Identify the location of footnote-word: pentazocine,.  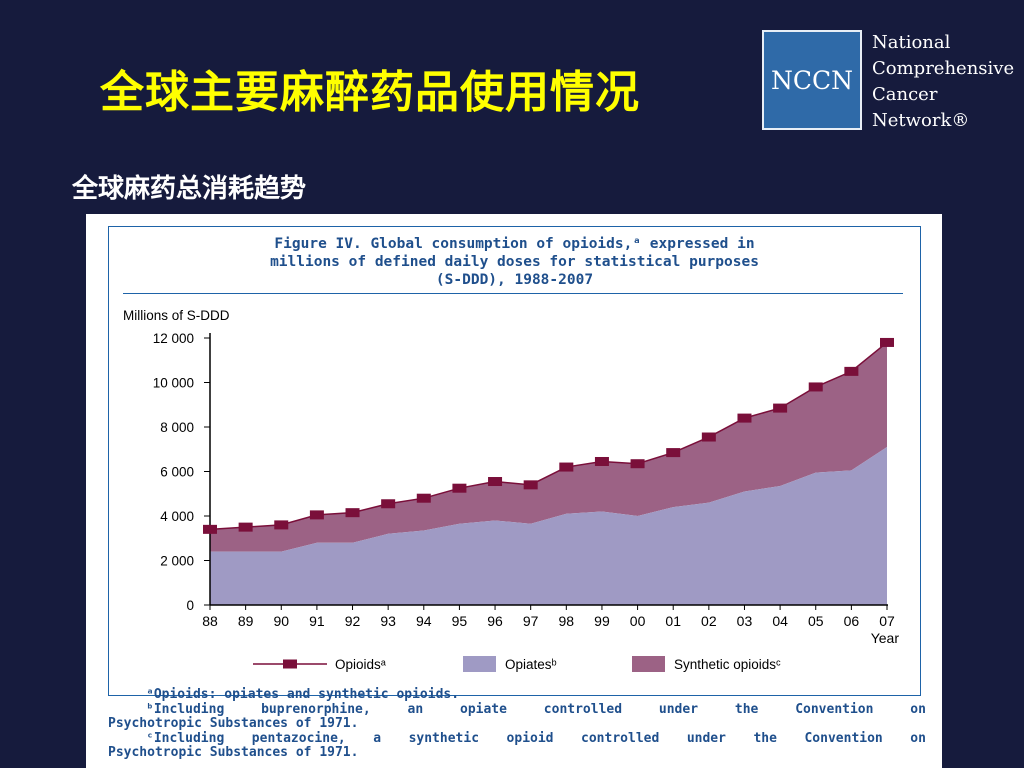
(298, 738).